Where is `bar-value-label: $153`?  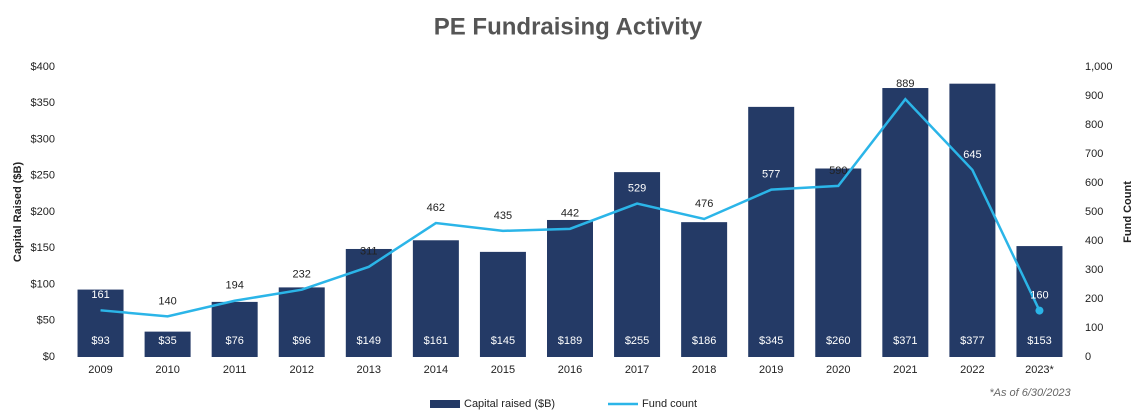
bar-value-label: $153 is located at coordinates (1039, 341).